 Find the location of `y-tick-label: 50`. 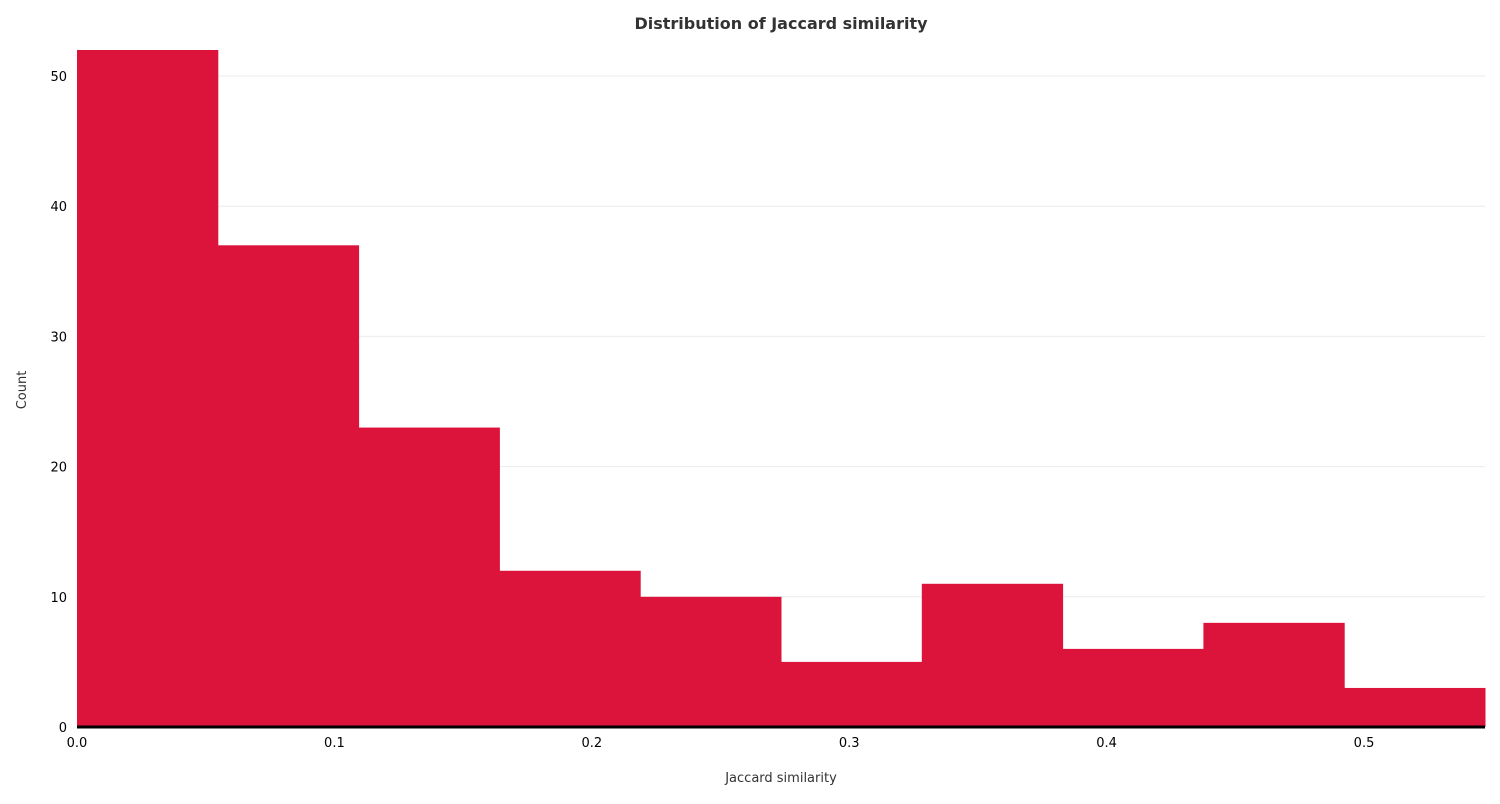

y-tick-label: 50 is located at coordinates (58, 77).